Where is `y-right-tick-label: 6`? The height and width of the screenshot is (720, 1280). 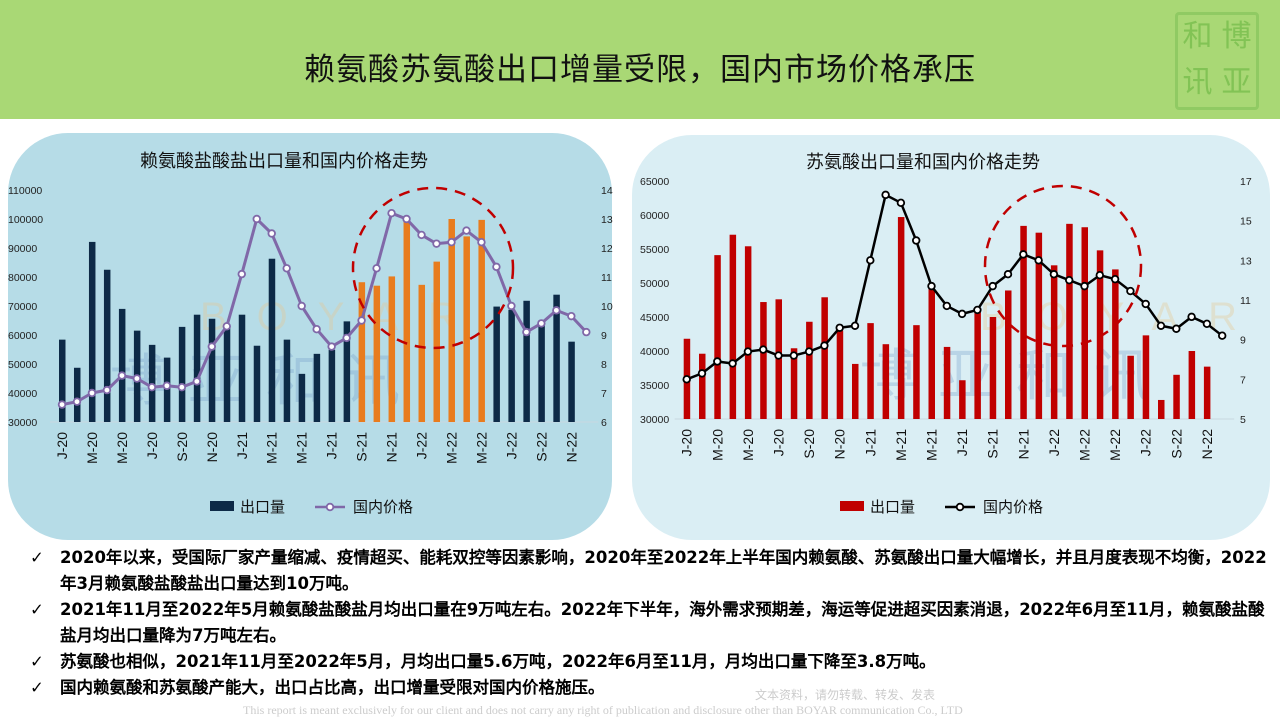 y-right-tick-label: 6 is located at coordinates (604, 423).